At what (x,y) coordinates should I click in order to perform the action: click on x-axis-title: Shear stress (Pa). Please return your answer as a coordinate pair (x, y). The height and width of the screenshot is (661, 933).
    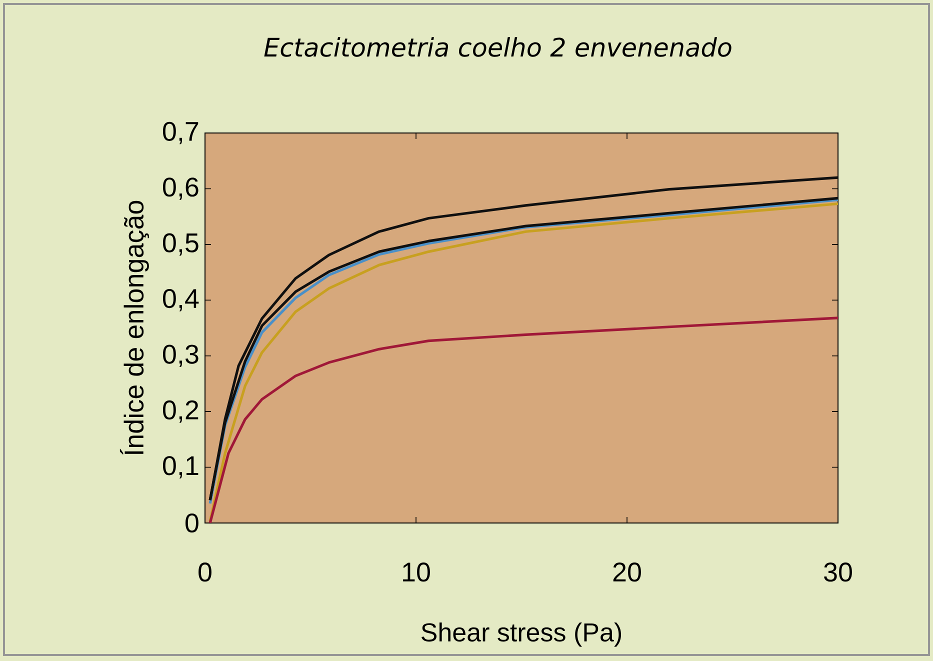
    Looking at the image, I should click on (521, 634).